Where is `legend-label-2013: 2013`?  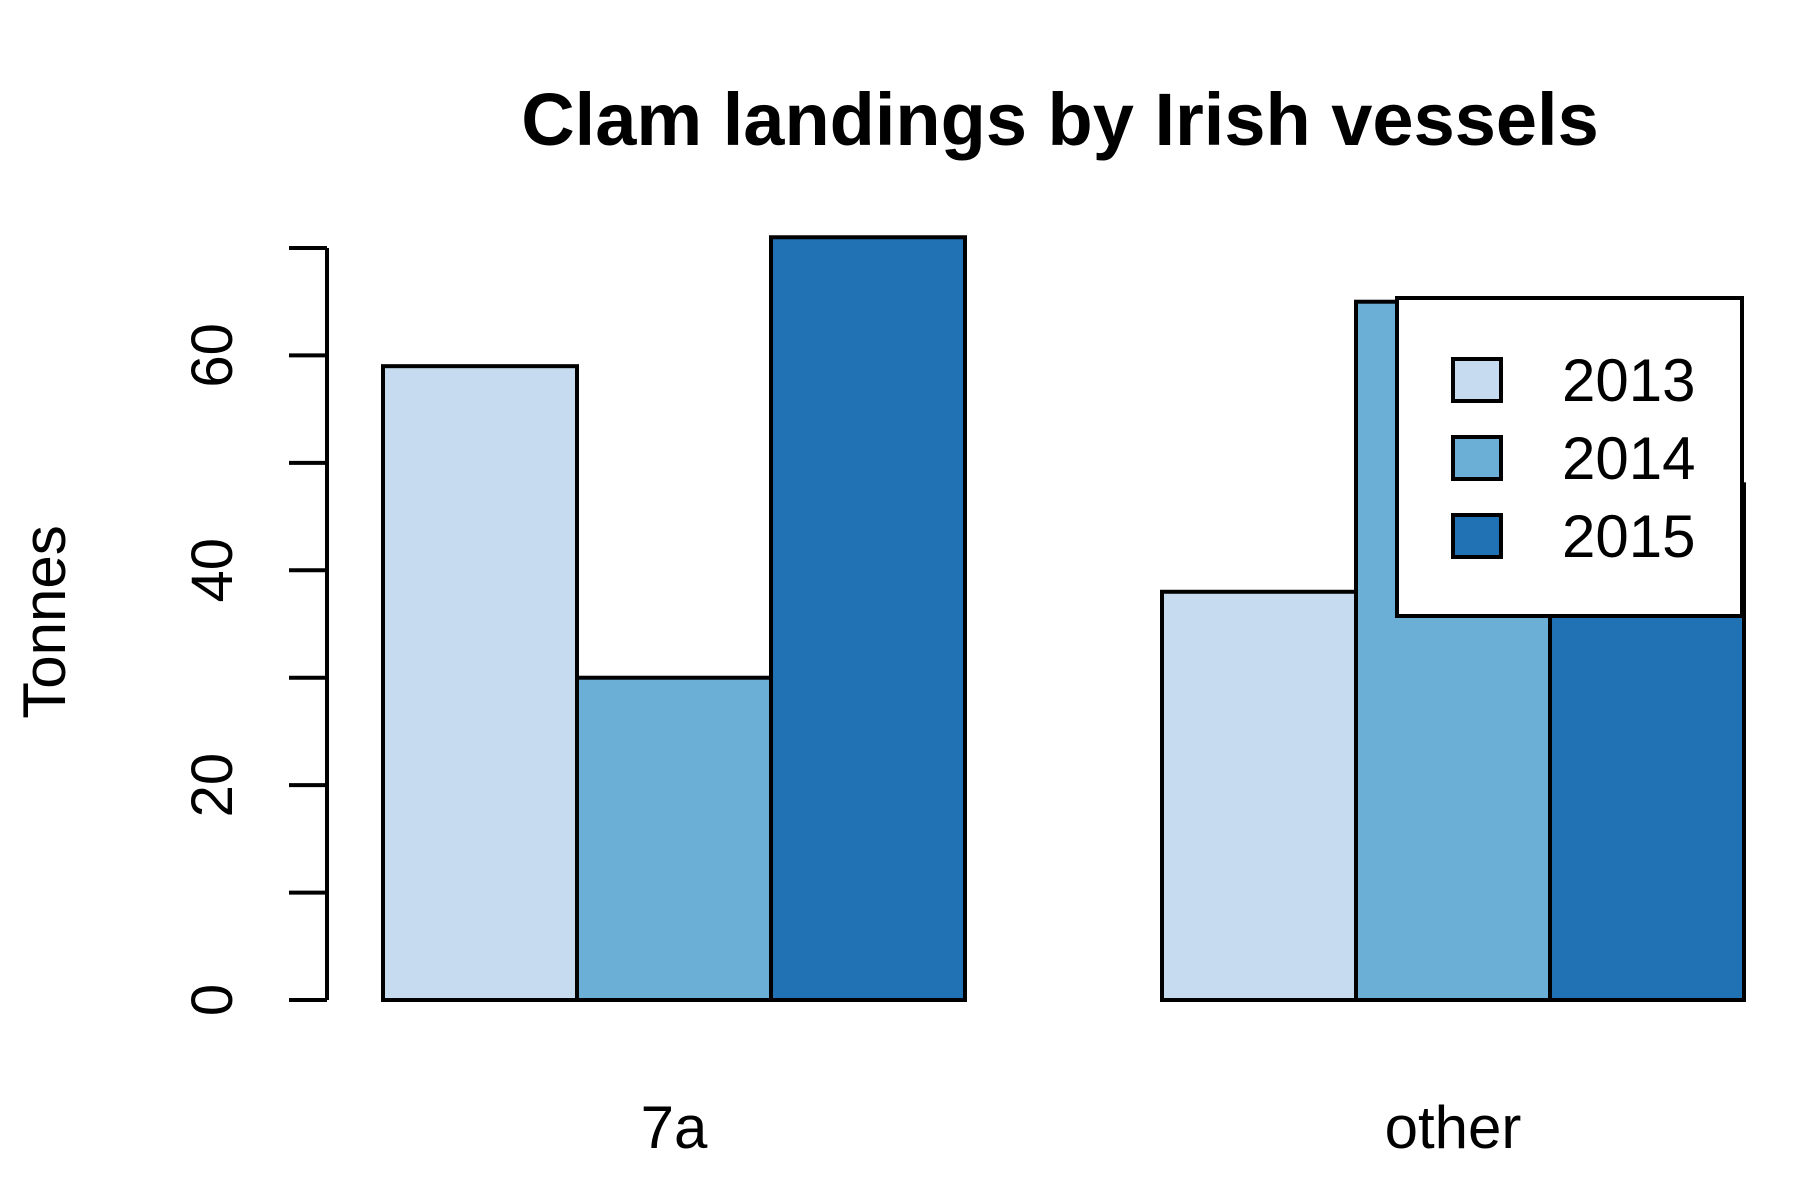 legend-label-2013: 2013 is located at coordinates (1628, 380).